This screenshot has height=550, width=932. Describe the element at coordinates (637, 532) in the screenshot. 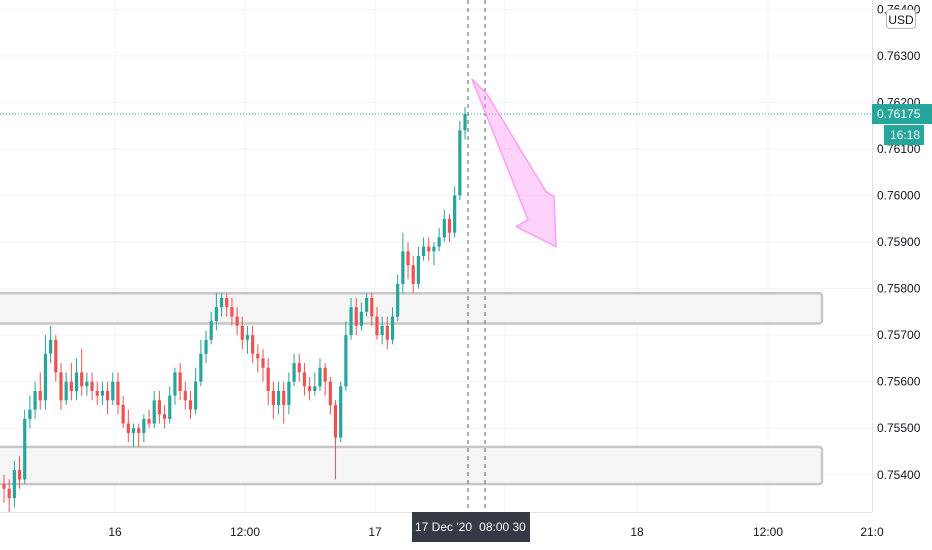

I see `x-tick-label: 18` at that location.